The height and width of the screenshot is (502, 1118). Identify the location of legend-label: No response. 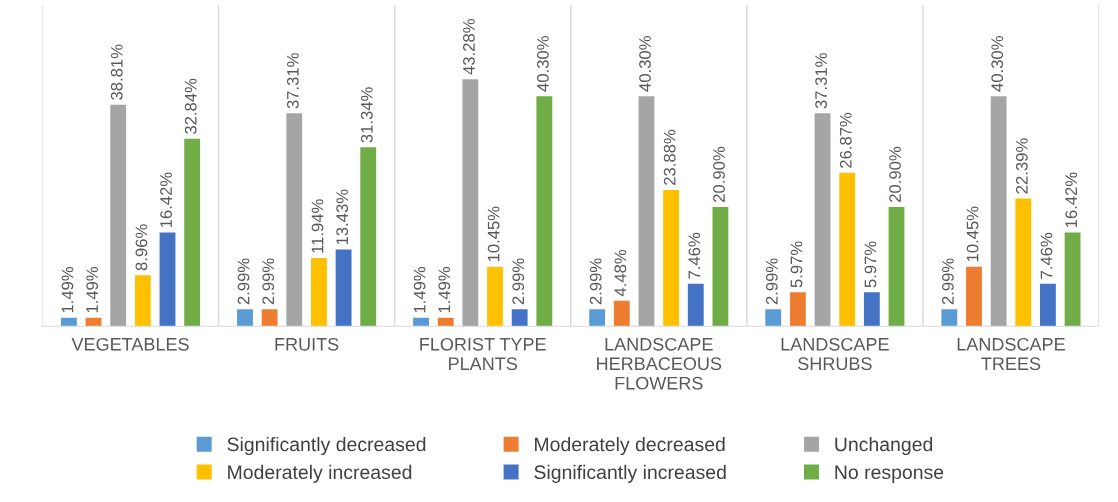
(889, 474).